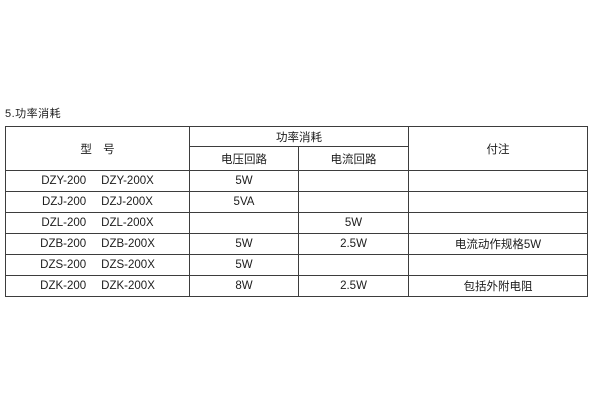  I want to click on model-cell: DZJ-200 DZJ-200X, so click(97, 202).